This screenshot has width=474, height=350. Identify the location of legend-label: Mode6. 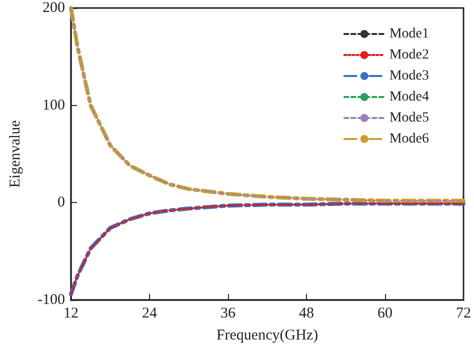
(409, 139).